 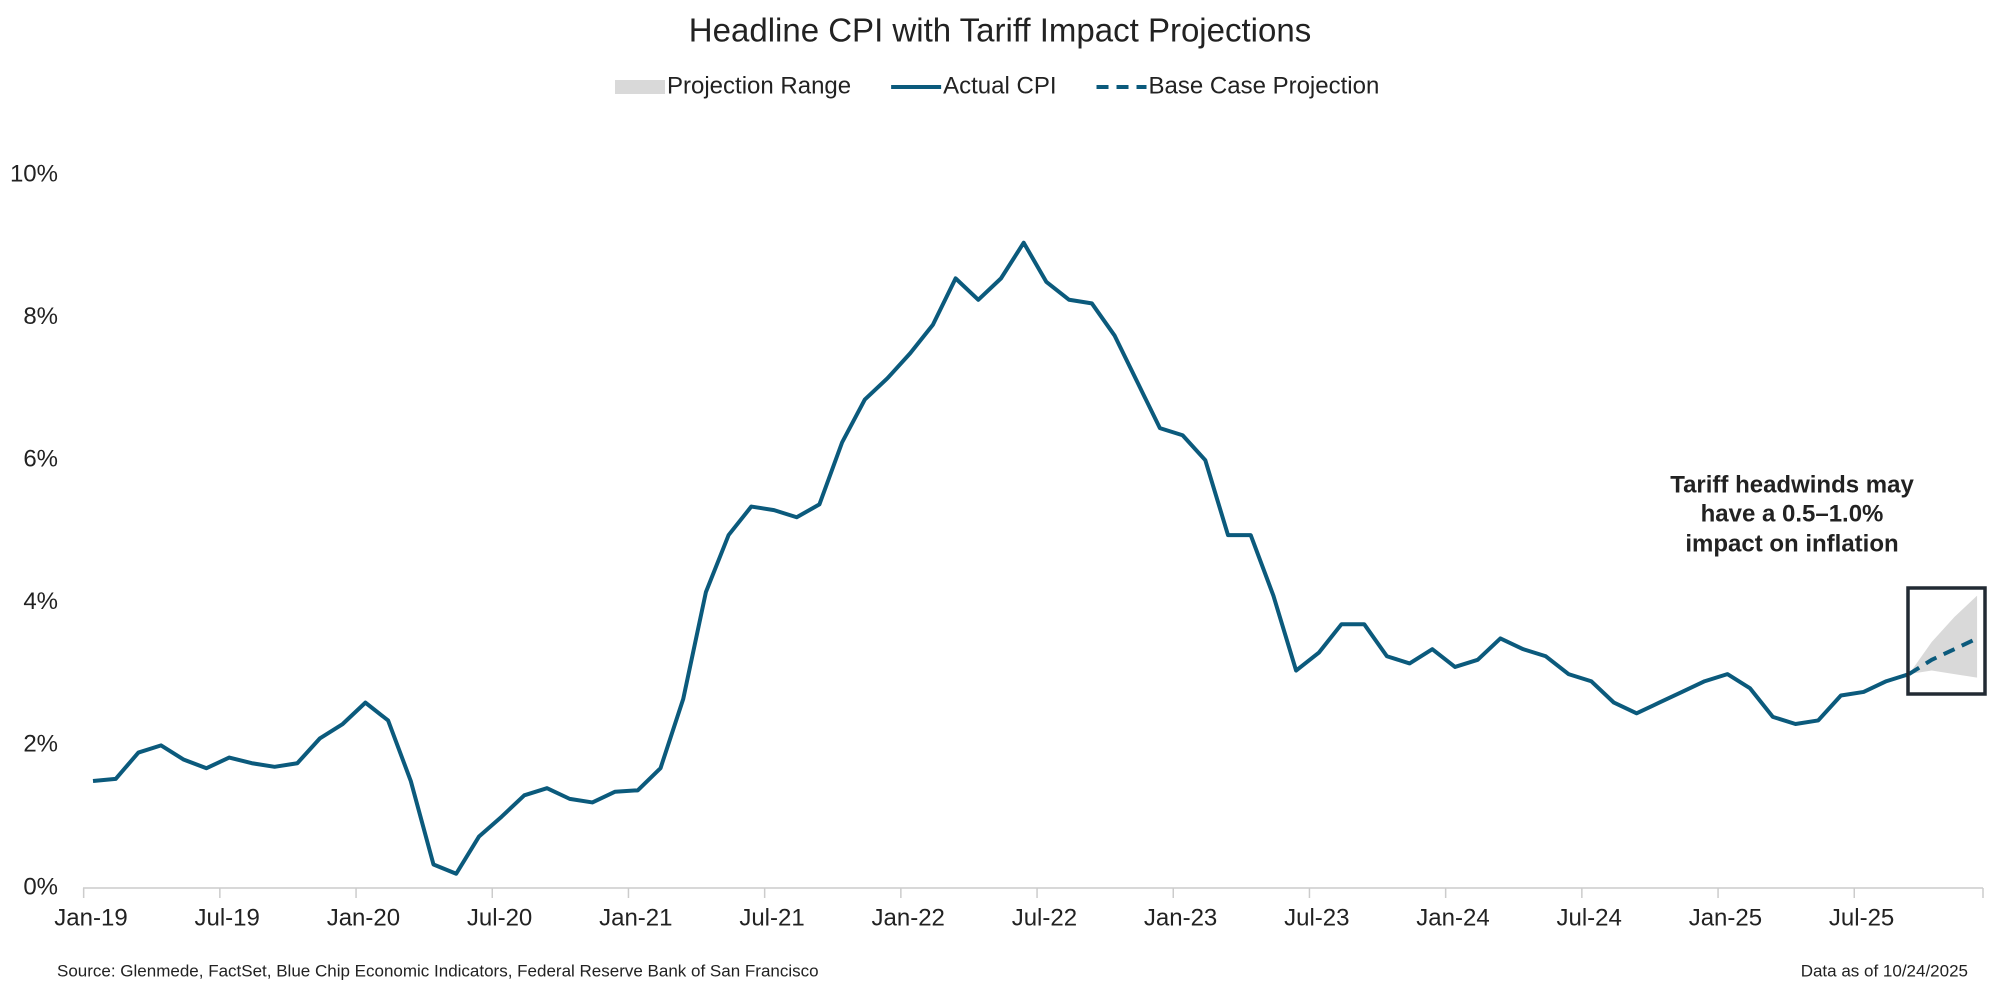 I want to click on x-tick-label: Jan-19, so click(x=90, y=917).